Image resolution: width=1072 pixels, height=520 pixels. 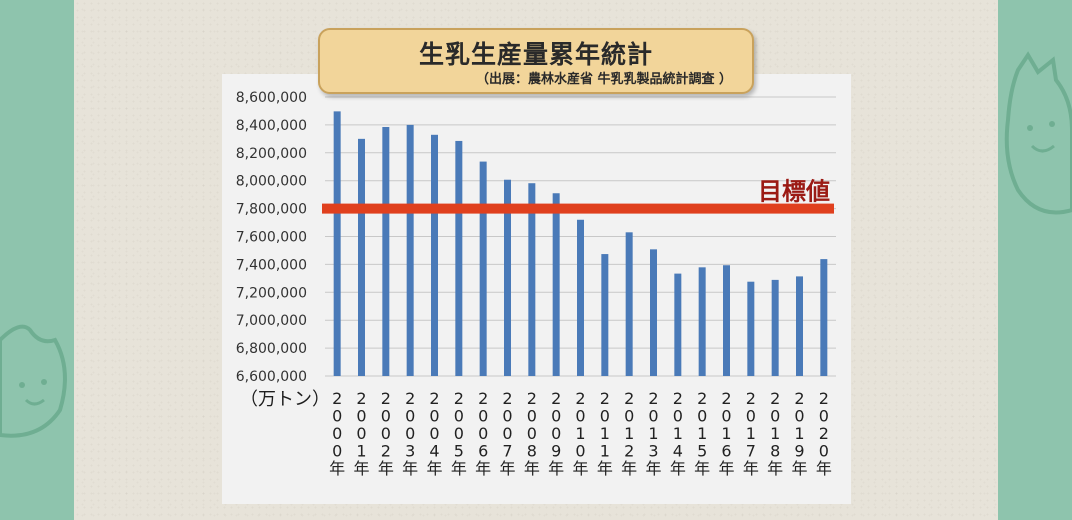 What do you see at coordinates (271, 126) in the screenshot?
I see `y-tick-label: 8,400,000` at bounding box center [271, 126].